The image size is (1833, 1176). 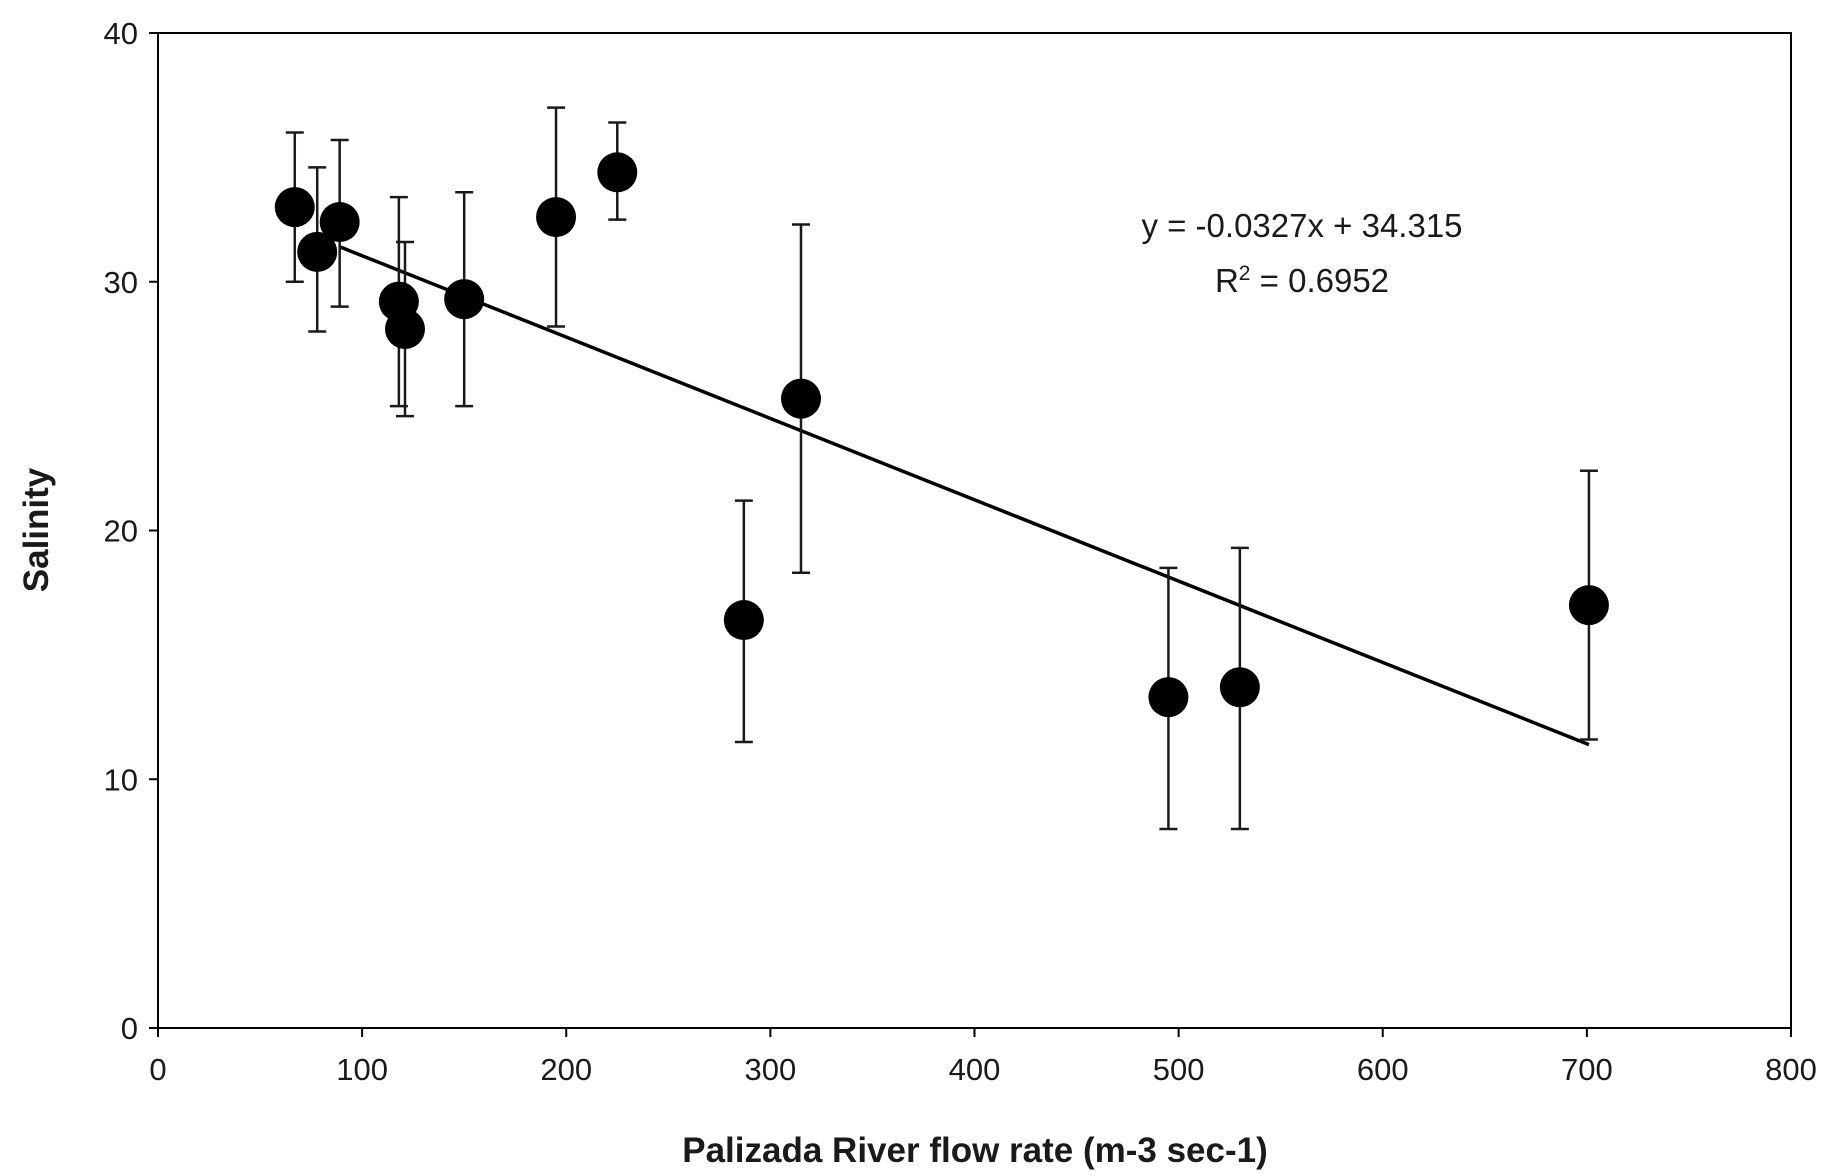 What do you see at coordinates (566, 1069) in the screenshot?
I see `x-tick-label: 200` at bounding box center [566, 1069].